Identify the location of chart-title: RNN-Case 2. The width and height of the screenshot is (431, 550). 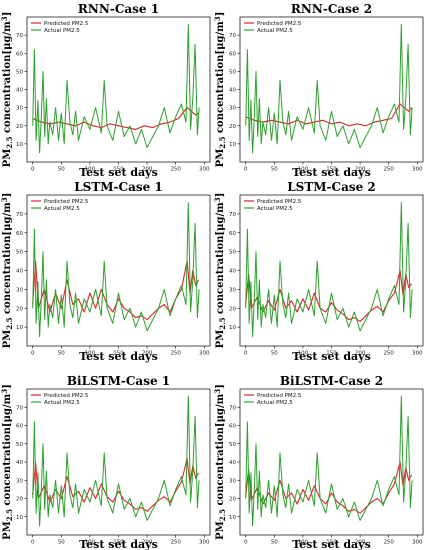
(331, 9).